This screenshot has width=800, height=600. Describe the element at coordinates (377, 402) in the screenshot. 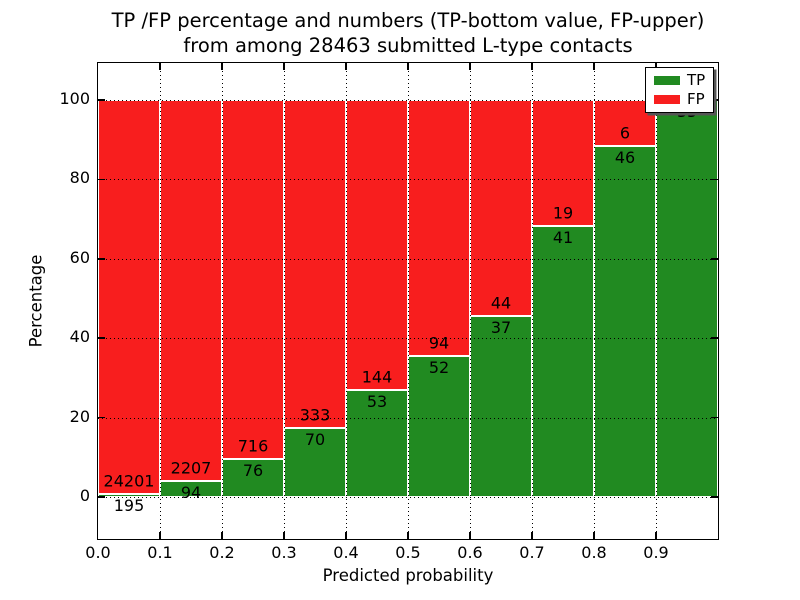

I see `tp-count-label: 53` at that location.